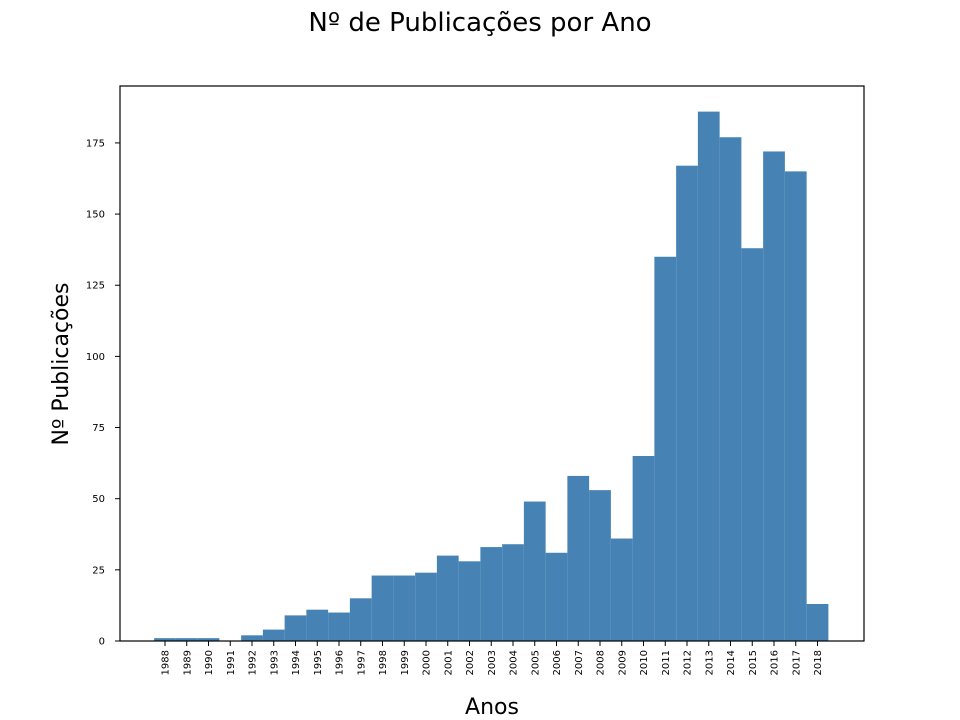 This screenshot has height=720, width=960. Describe the element at coordinates (730, 389) in the screenshot. I see `bar-2014` at that location.